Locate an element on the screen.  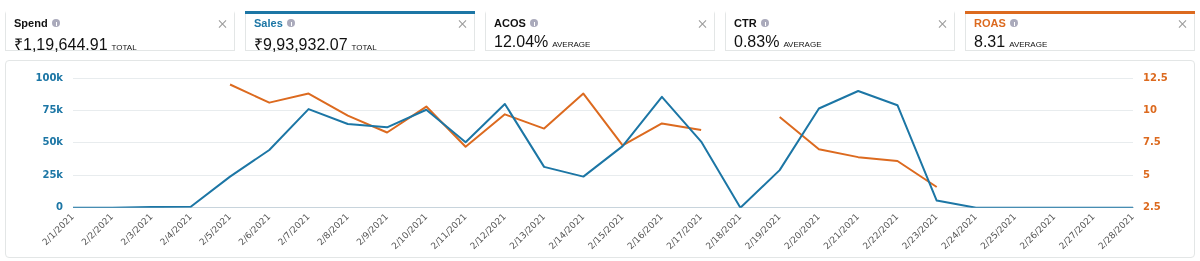
y2-tick-label: 2.5 is located at coordinates (1152, 207).